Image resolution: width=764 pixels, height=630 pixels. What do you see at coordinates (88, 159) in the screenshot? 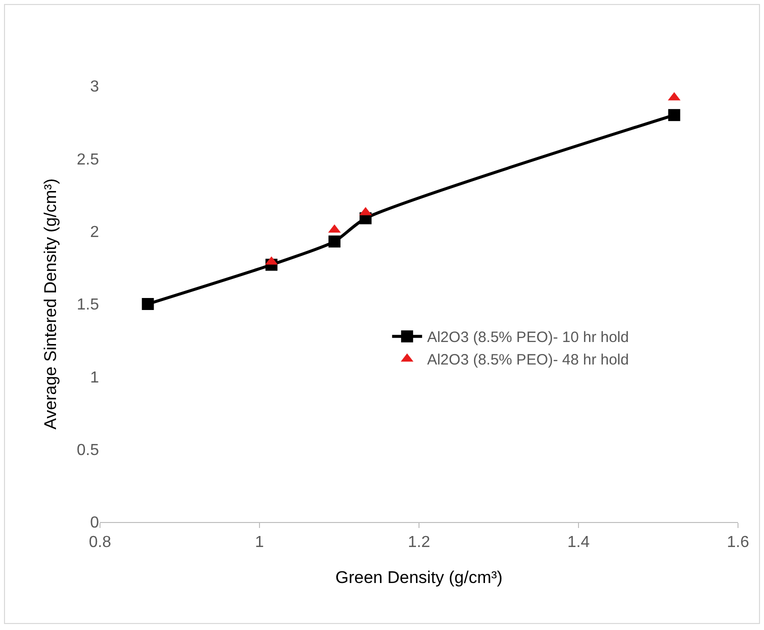
I see `y-tick-label: 2.5` at bounding box center [88, 159].